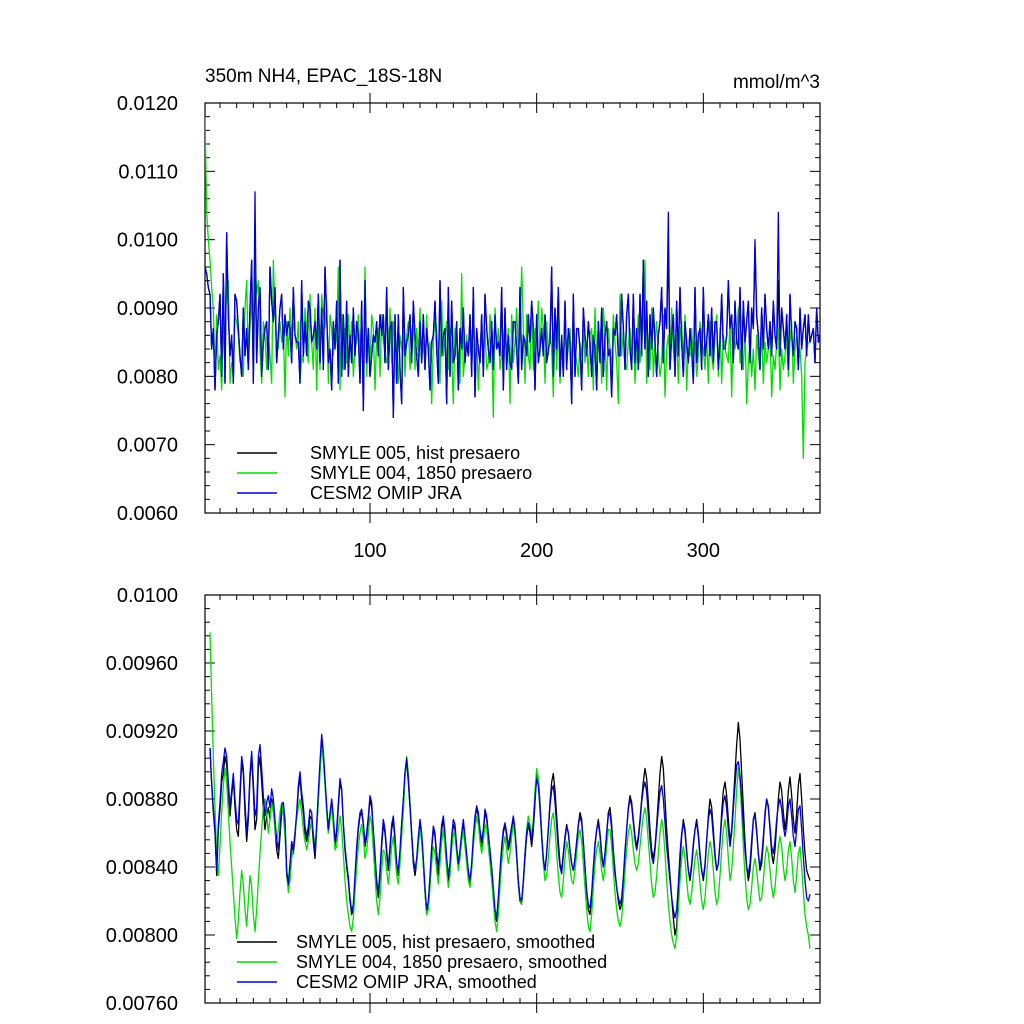  What do you see at coordinates (147, 104) in the screenshot?
I see `y-tick-label: 0.0120` at bounding box center [147, 104].